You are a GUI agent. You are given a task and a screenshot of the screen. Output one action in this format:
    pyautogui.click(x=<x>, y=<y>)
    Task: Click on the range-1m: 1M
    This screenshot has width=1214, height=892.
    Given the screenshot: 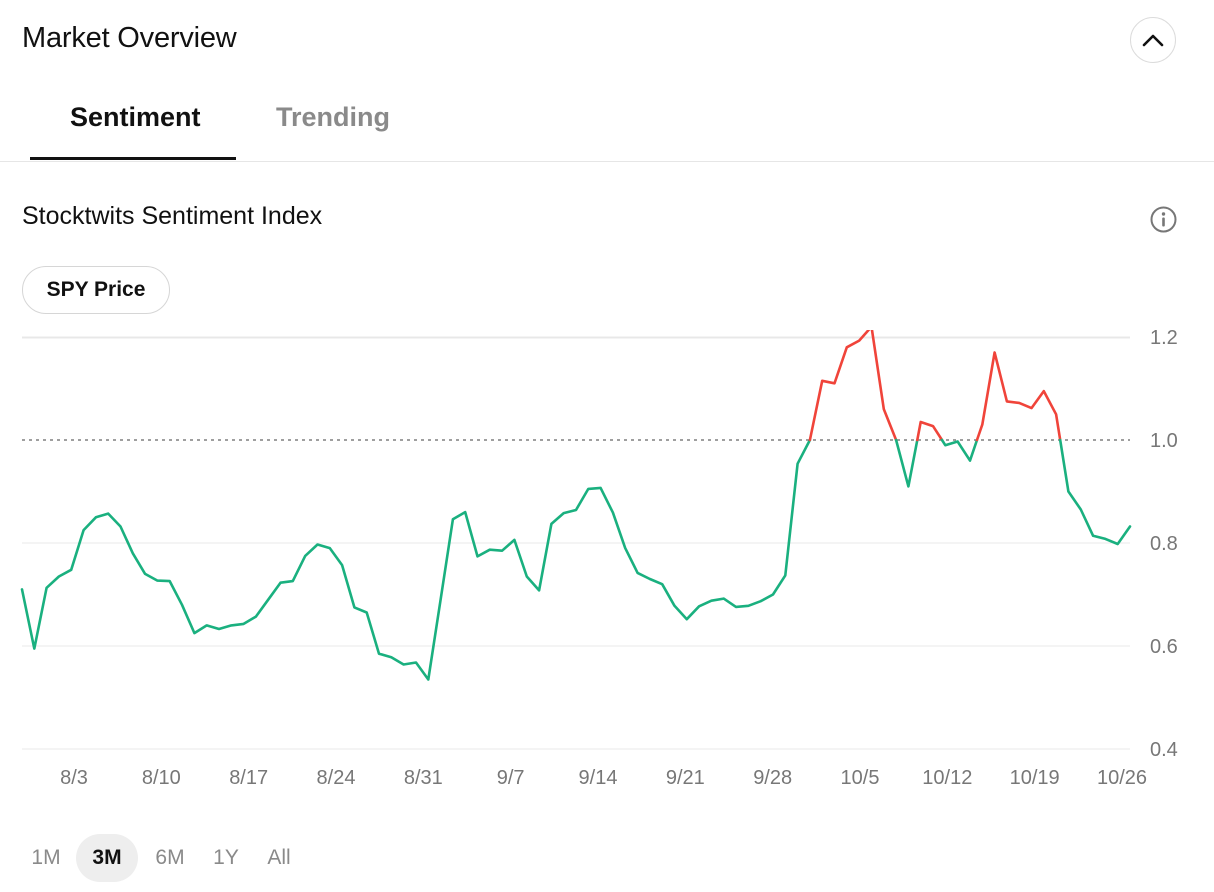 What is the action you would take?
    pyautogui.click(x=46, y=857)
    